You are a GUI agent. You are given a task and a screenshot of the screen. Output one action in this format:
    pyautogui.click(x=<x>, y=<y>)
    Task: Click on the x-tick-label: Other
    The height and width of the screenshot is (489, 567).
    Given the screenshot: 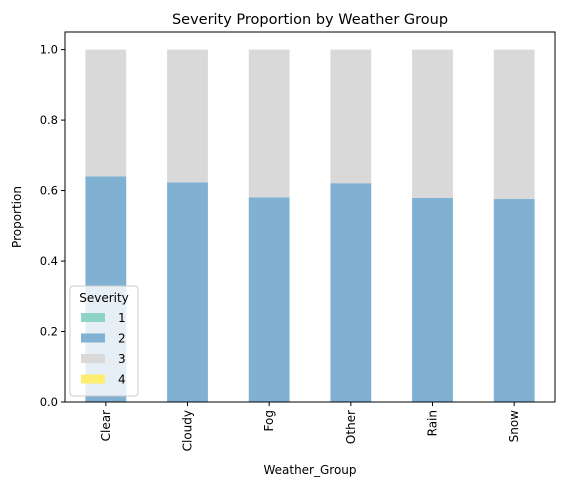 What is the action you would take?
    pyautogui.click(x=351, y=427)
    